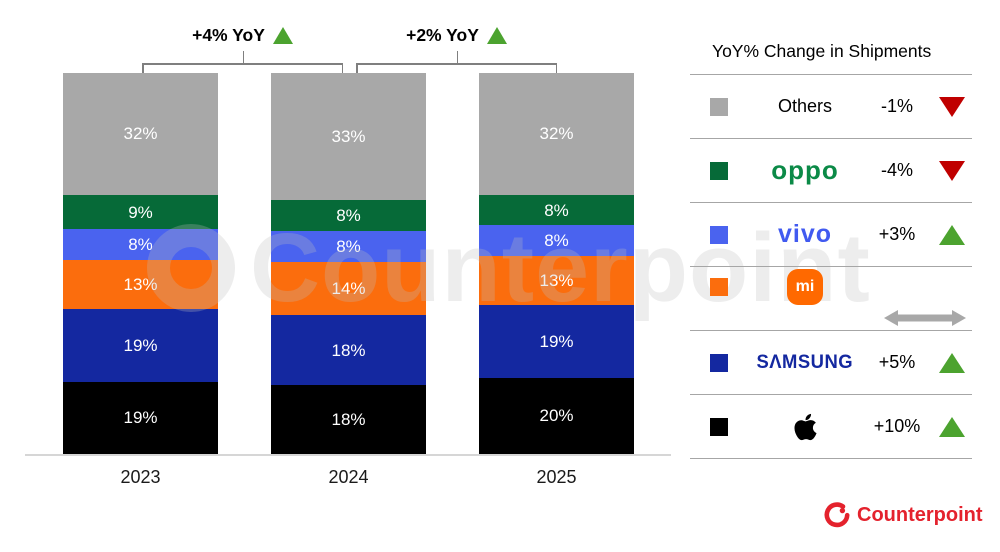 This screenshot has height=552, width=1000. I want to click on vivo-logo: vivo, so click(805, 234).